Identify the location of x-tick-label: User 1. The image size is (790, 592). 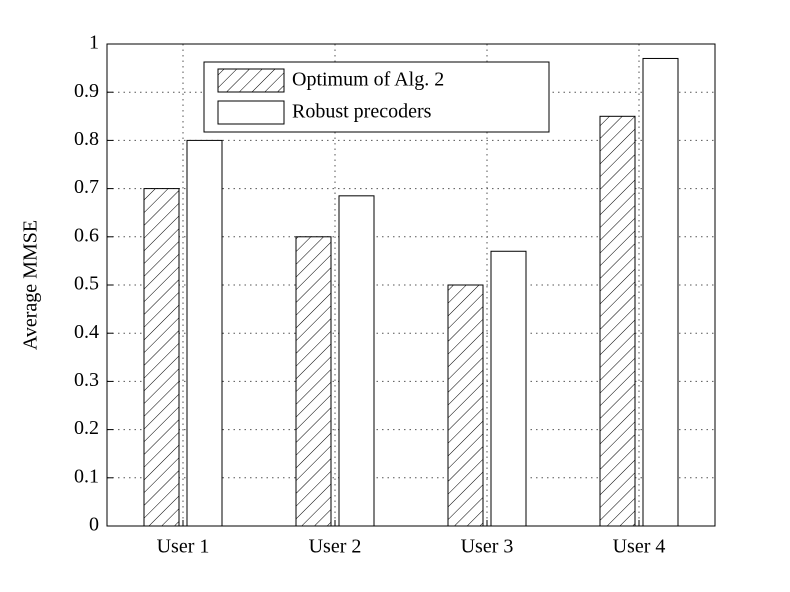
(183, 547).